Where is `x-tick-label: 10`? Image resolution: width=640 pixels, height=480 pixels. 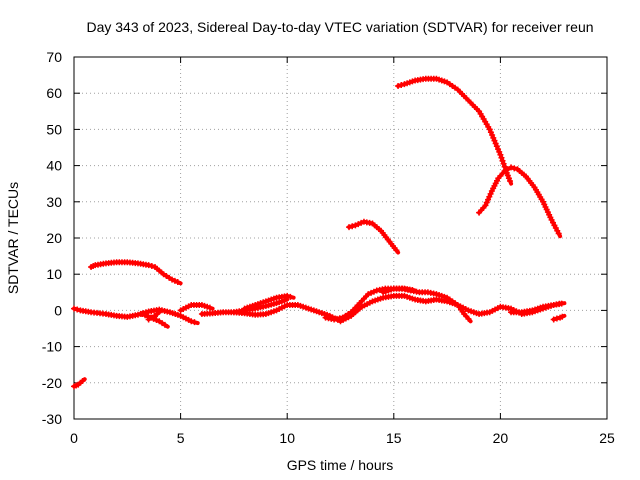
x-tick-label: 10 is located at coordinates (287, 438).